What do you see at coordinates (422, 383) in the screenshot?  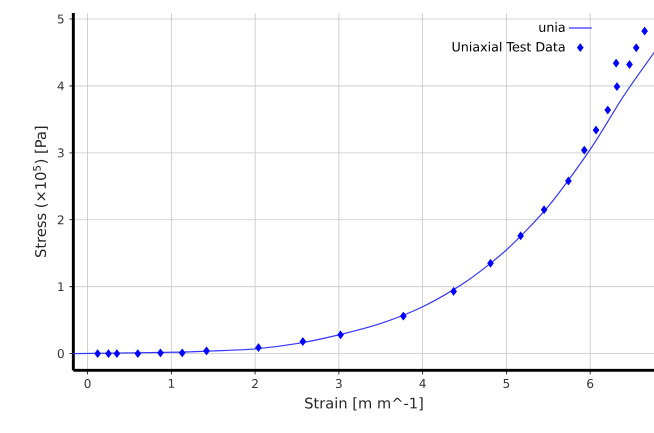 I see `x-tick-label: 4` at bounding box center [422, 383].